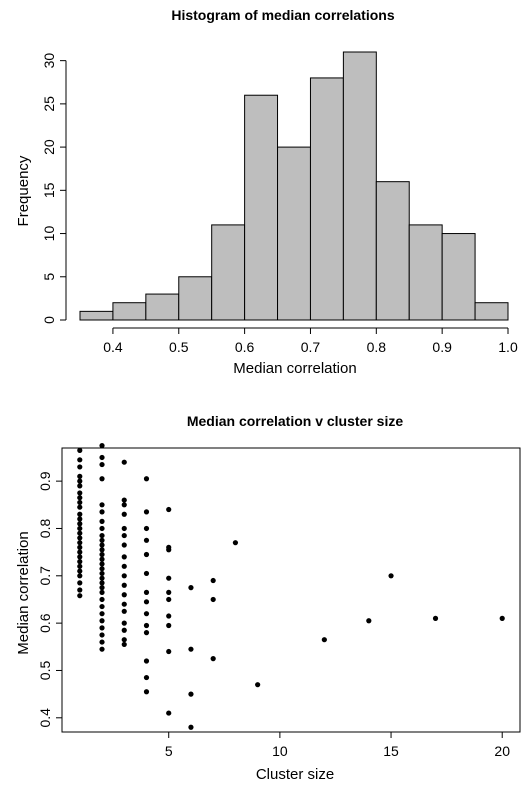 Image resolution: width=524 pixels, height=785 pixels. What do you see at coordinates (442, 347) in the screenshot?
I see `histogram-x-tick-label: 0.9` at bounding box center [442, 347].